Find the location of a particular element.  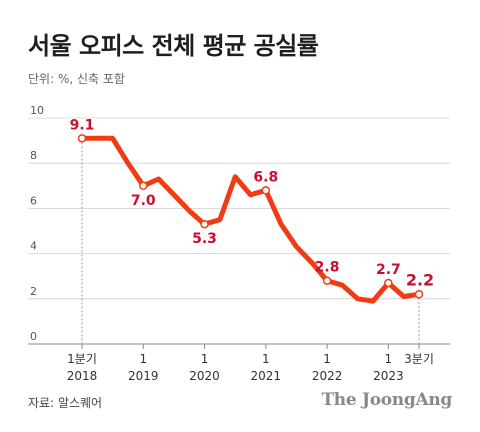

x-tick-year: 2021 is located at coordinates (266, 376).